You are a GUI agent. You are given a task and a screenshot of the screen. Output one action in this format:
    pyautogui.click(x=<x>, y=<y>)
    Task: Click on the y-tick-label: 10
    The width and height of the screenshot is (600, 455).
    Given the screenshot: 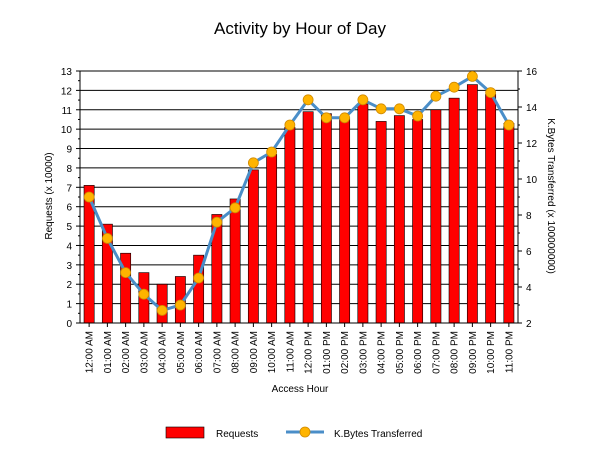 What is the action you would take?
    pyautogui.click(x=67, y=130)
    